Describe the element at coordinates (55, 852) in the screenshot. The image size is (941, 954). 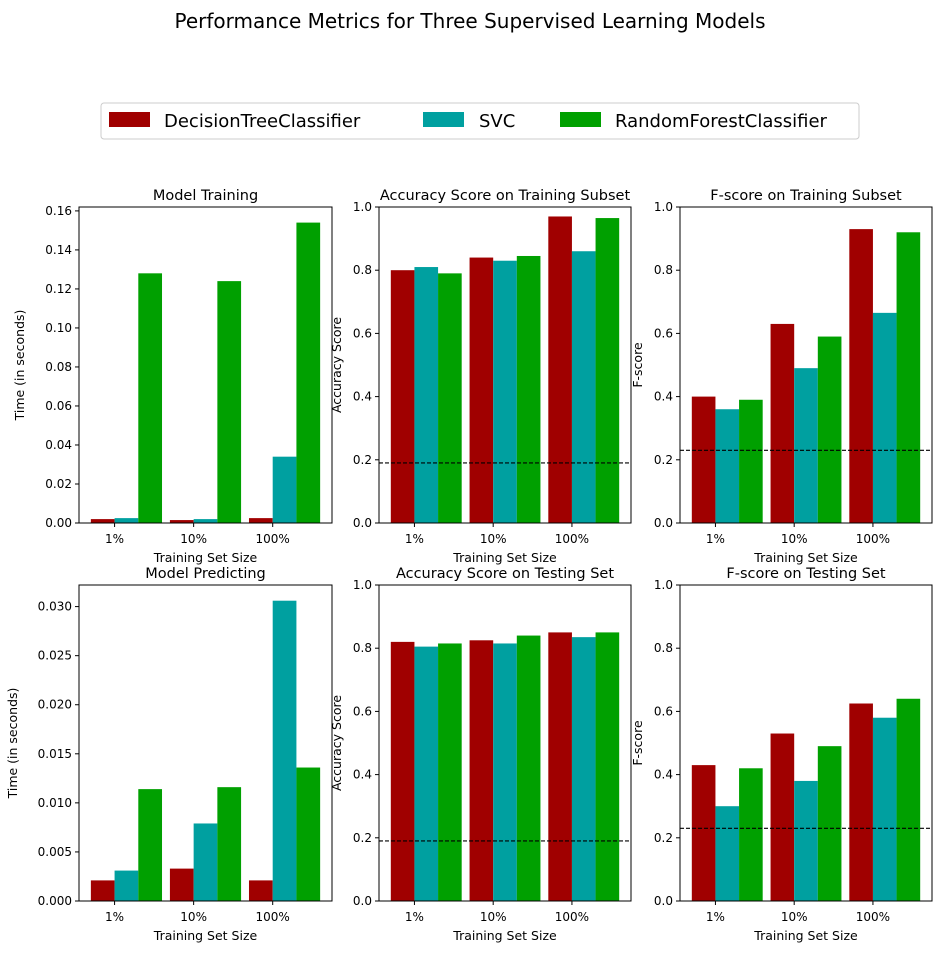
I see `y-tick-label: 0.005` at that location.